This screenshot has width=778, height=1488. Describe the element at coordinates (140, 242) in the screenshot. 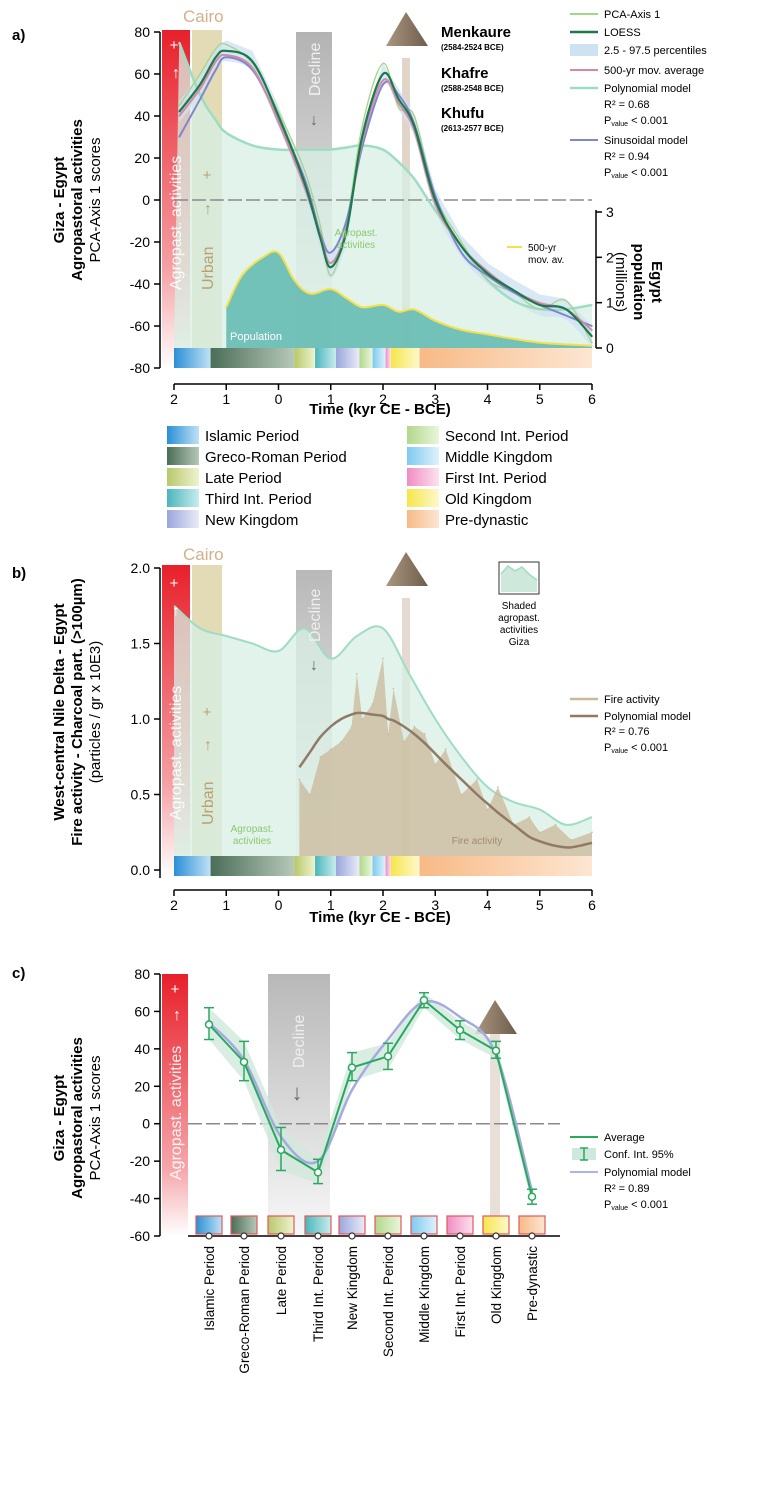

I see `y-tick-label: -20` at that location.